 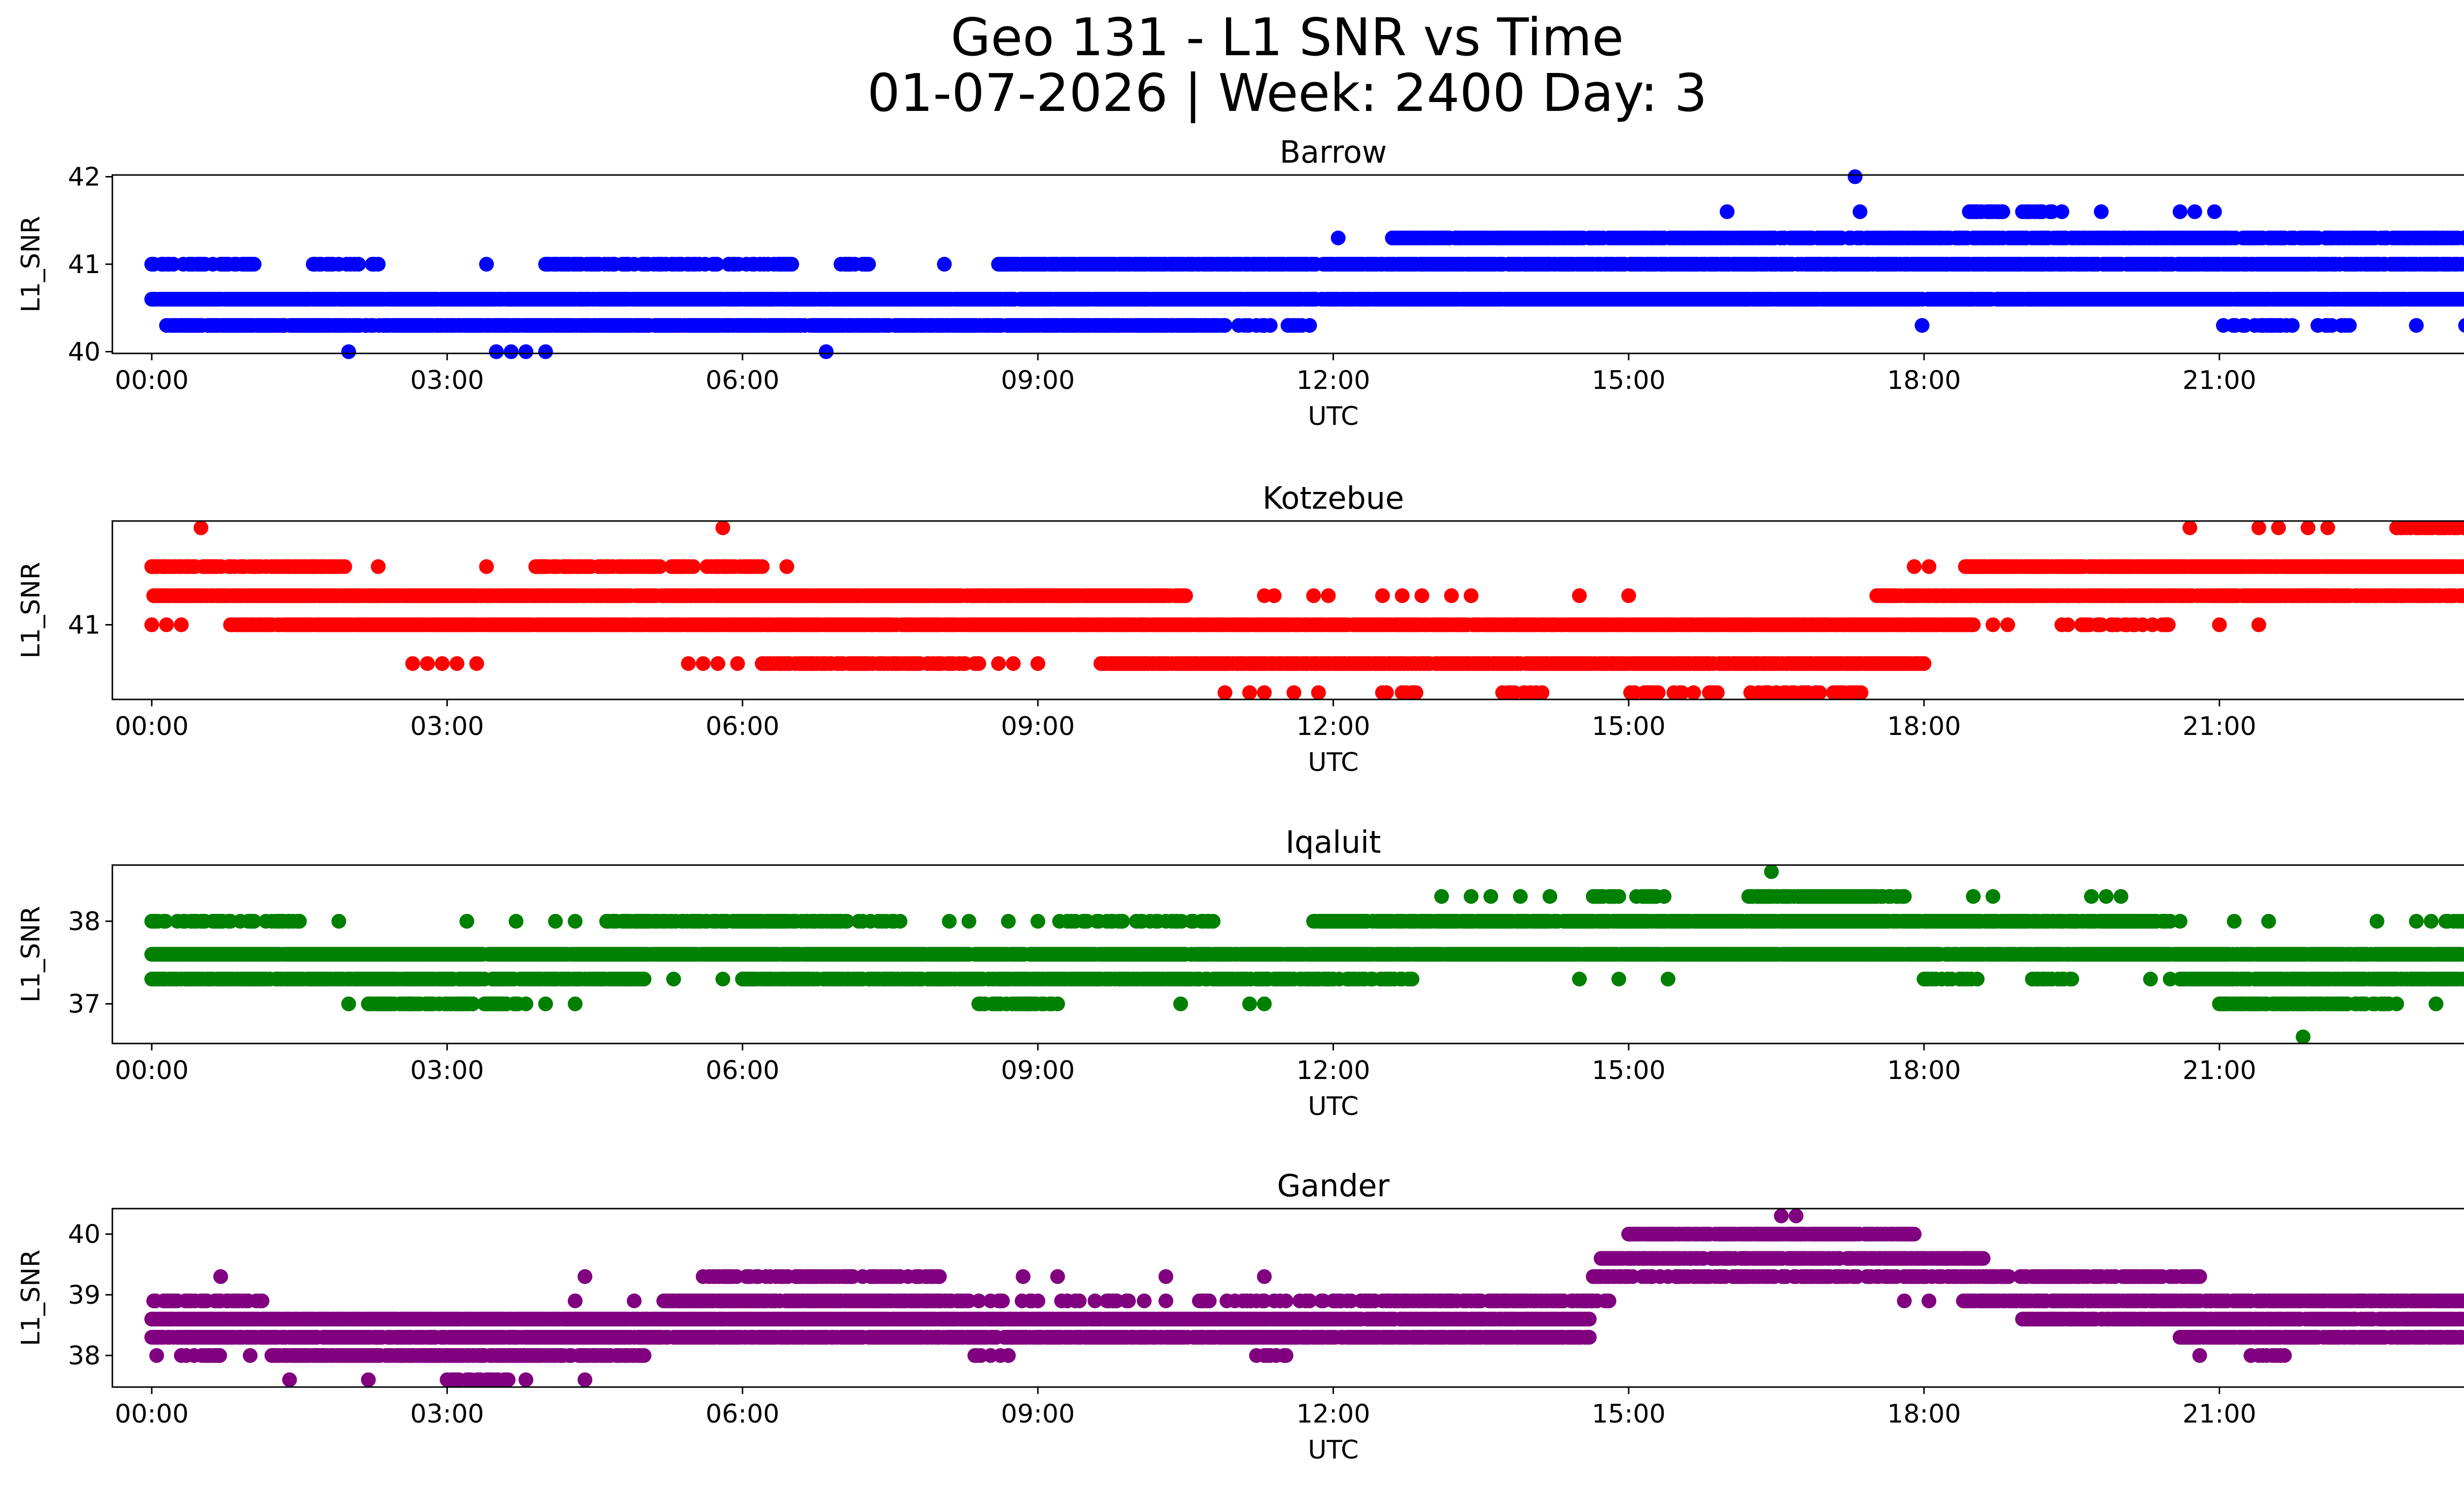 I want to click on x-axis-label: UTC, so click(x=1333, y=416).